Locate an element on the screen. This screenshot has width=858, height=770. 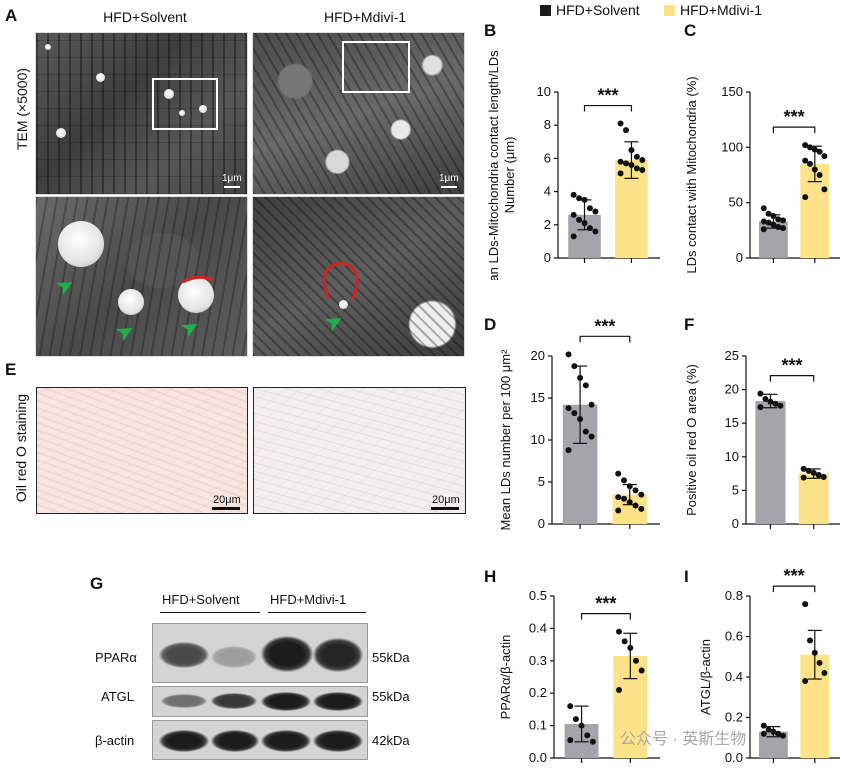
legend-label-solvent: HFD+Solvent is located at coordinates (598, 10).